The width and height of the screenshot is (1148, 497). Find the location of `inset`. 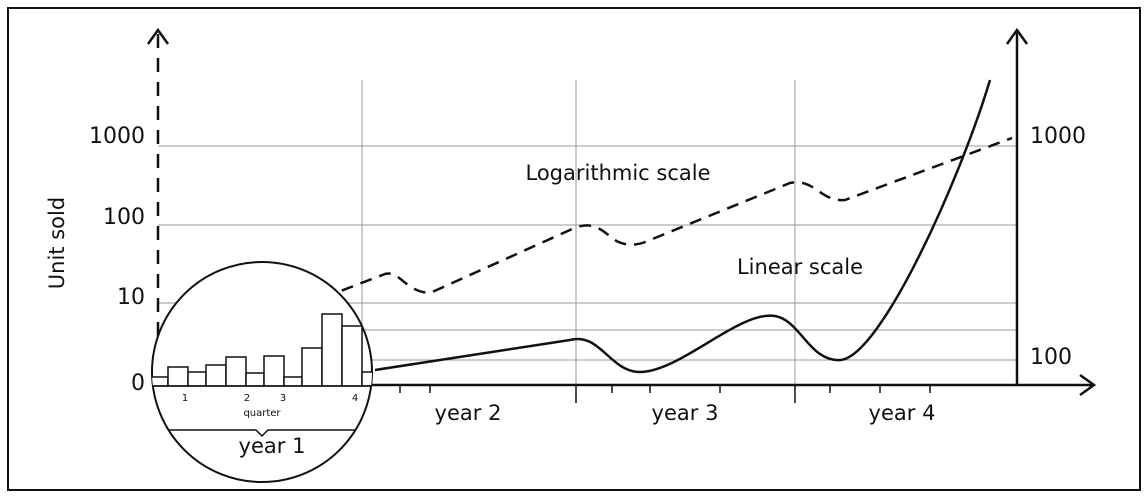

inset is located at coordinates (262, 372).